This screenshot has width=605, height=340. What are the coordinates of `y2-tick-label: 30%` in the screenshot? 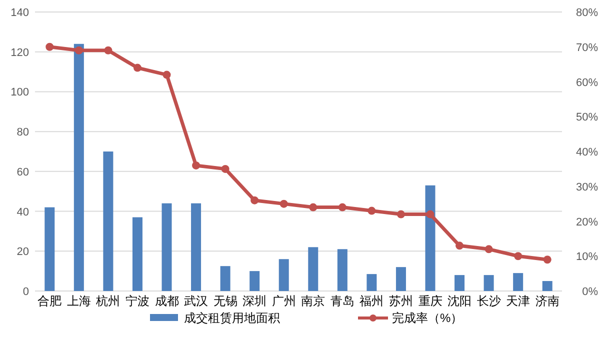 It's located at (587, 187).